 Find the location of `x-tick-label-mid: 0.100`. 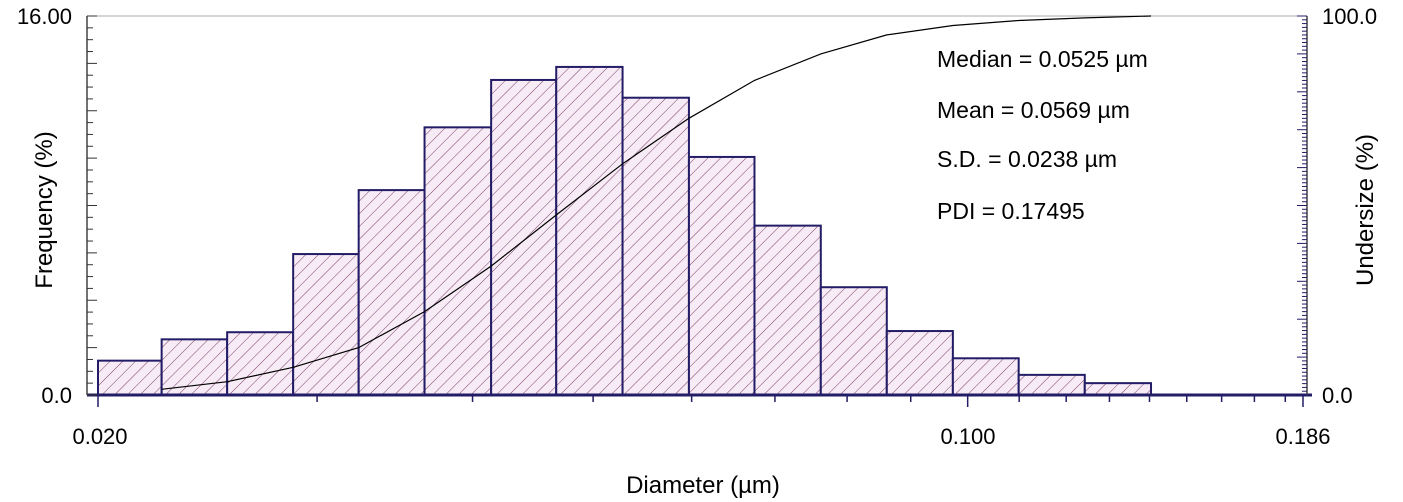

x-tick-label-mid: 0.100 is located at coordinates (967, 436).